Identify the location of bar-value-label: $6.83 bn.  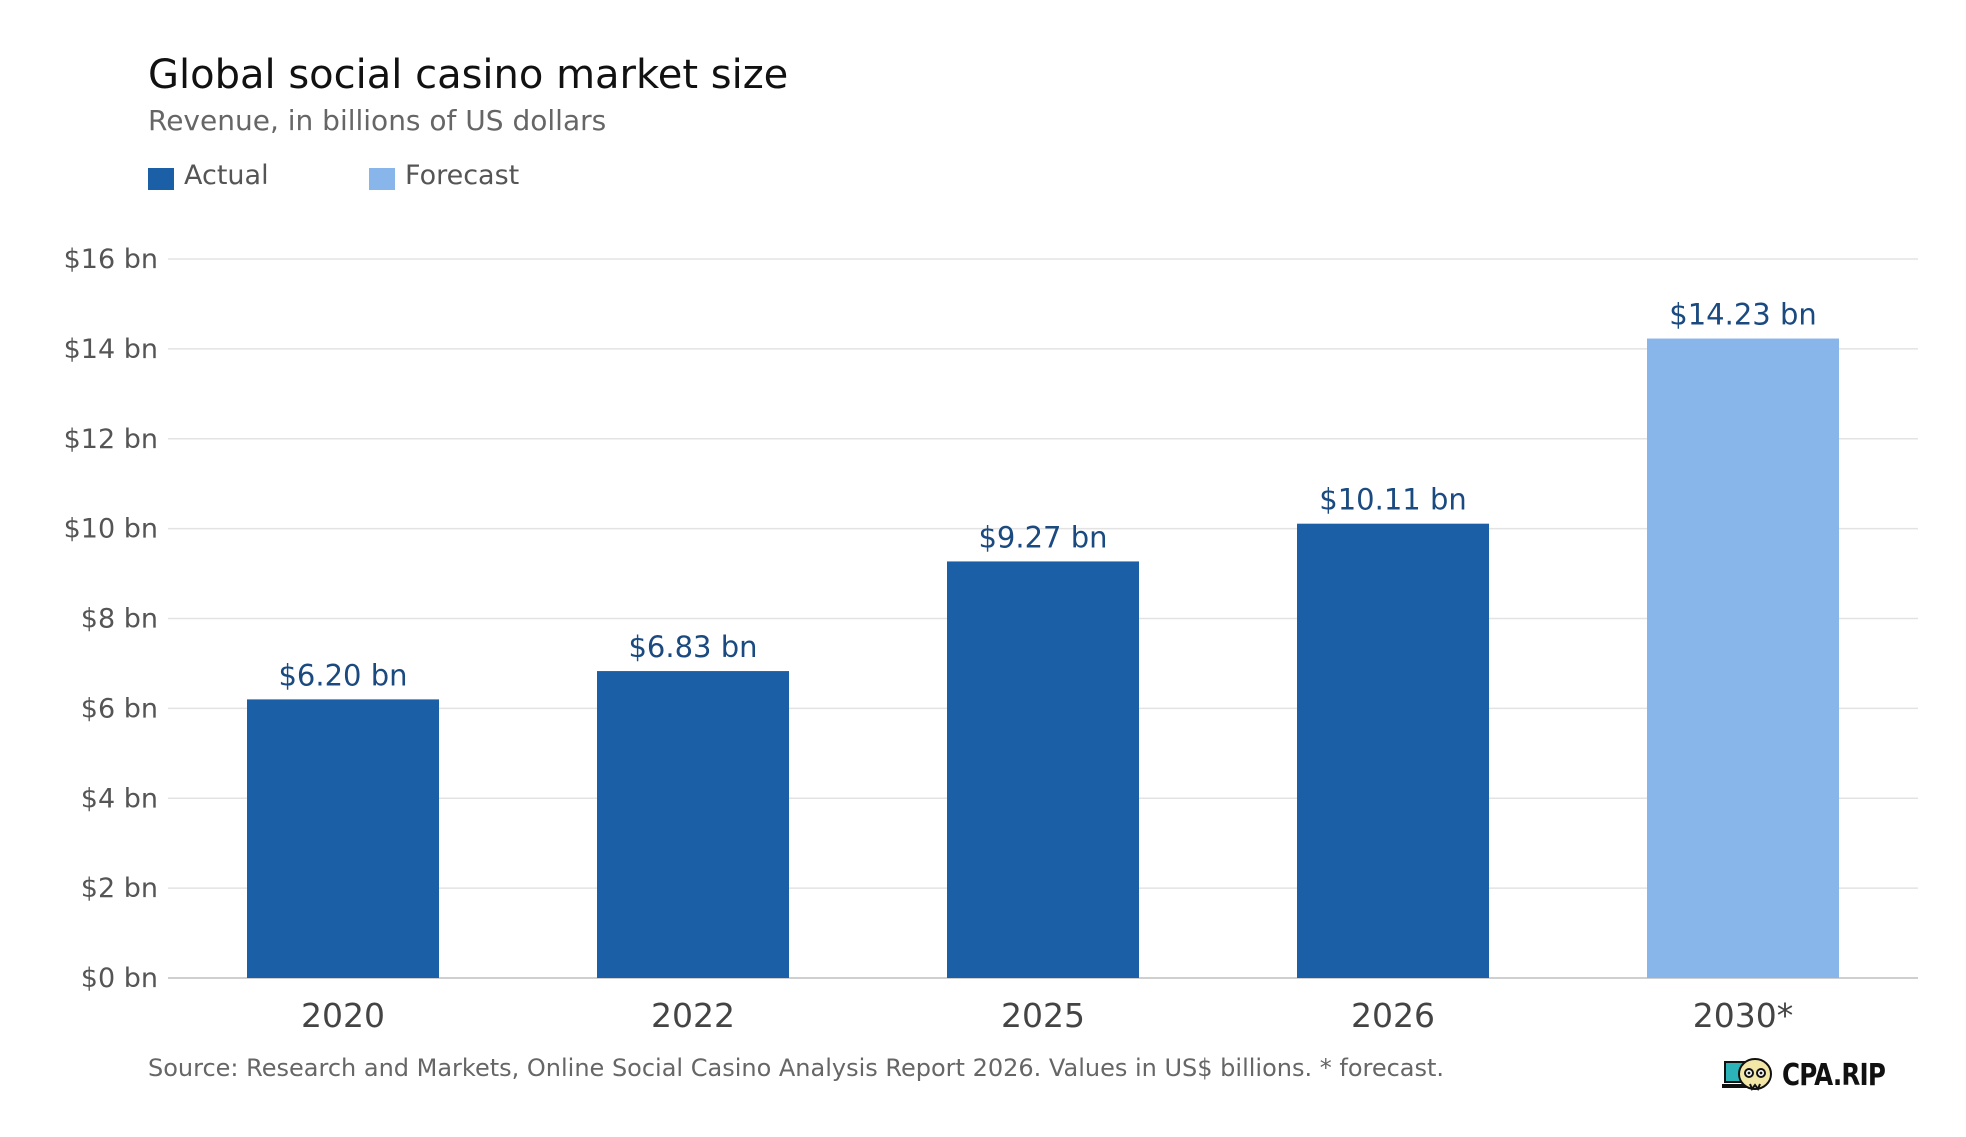
(692, 647).